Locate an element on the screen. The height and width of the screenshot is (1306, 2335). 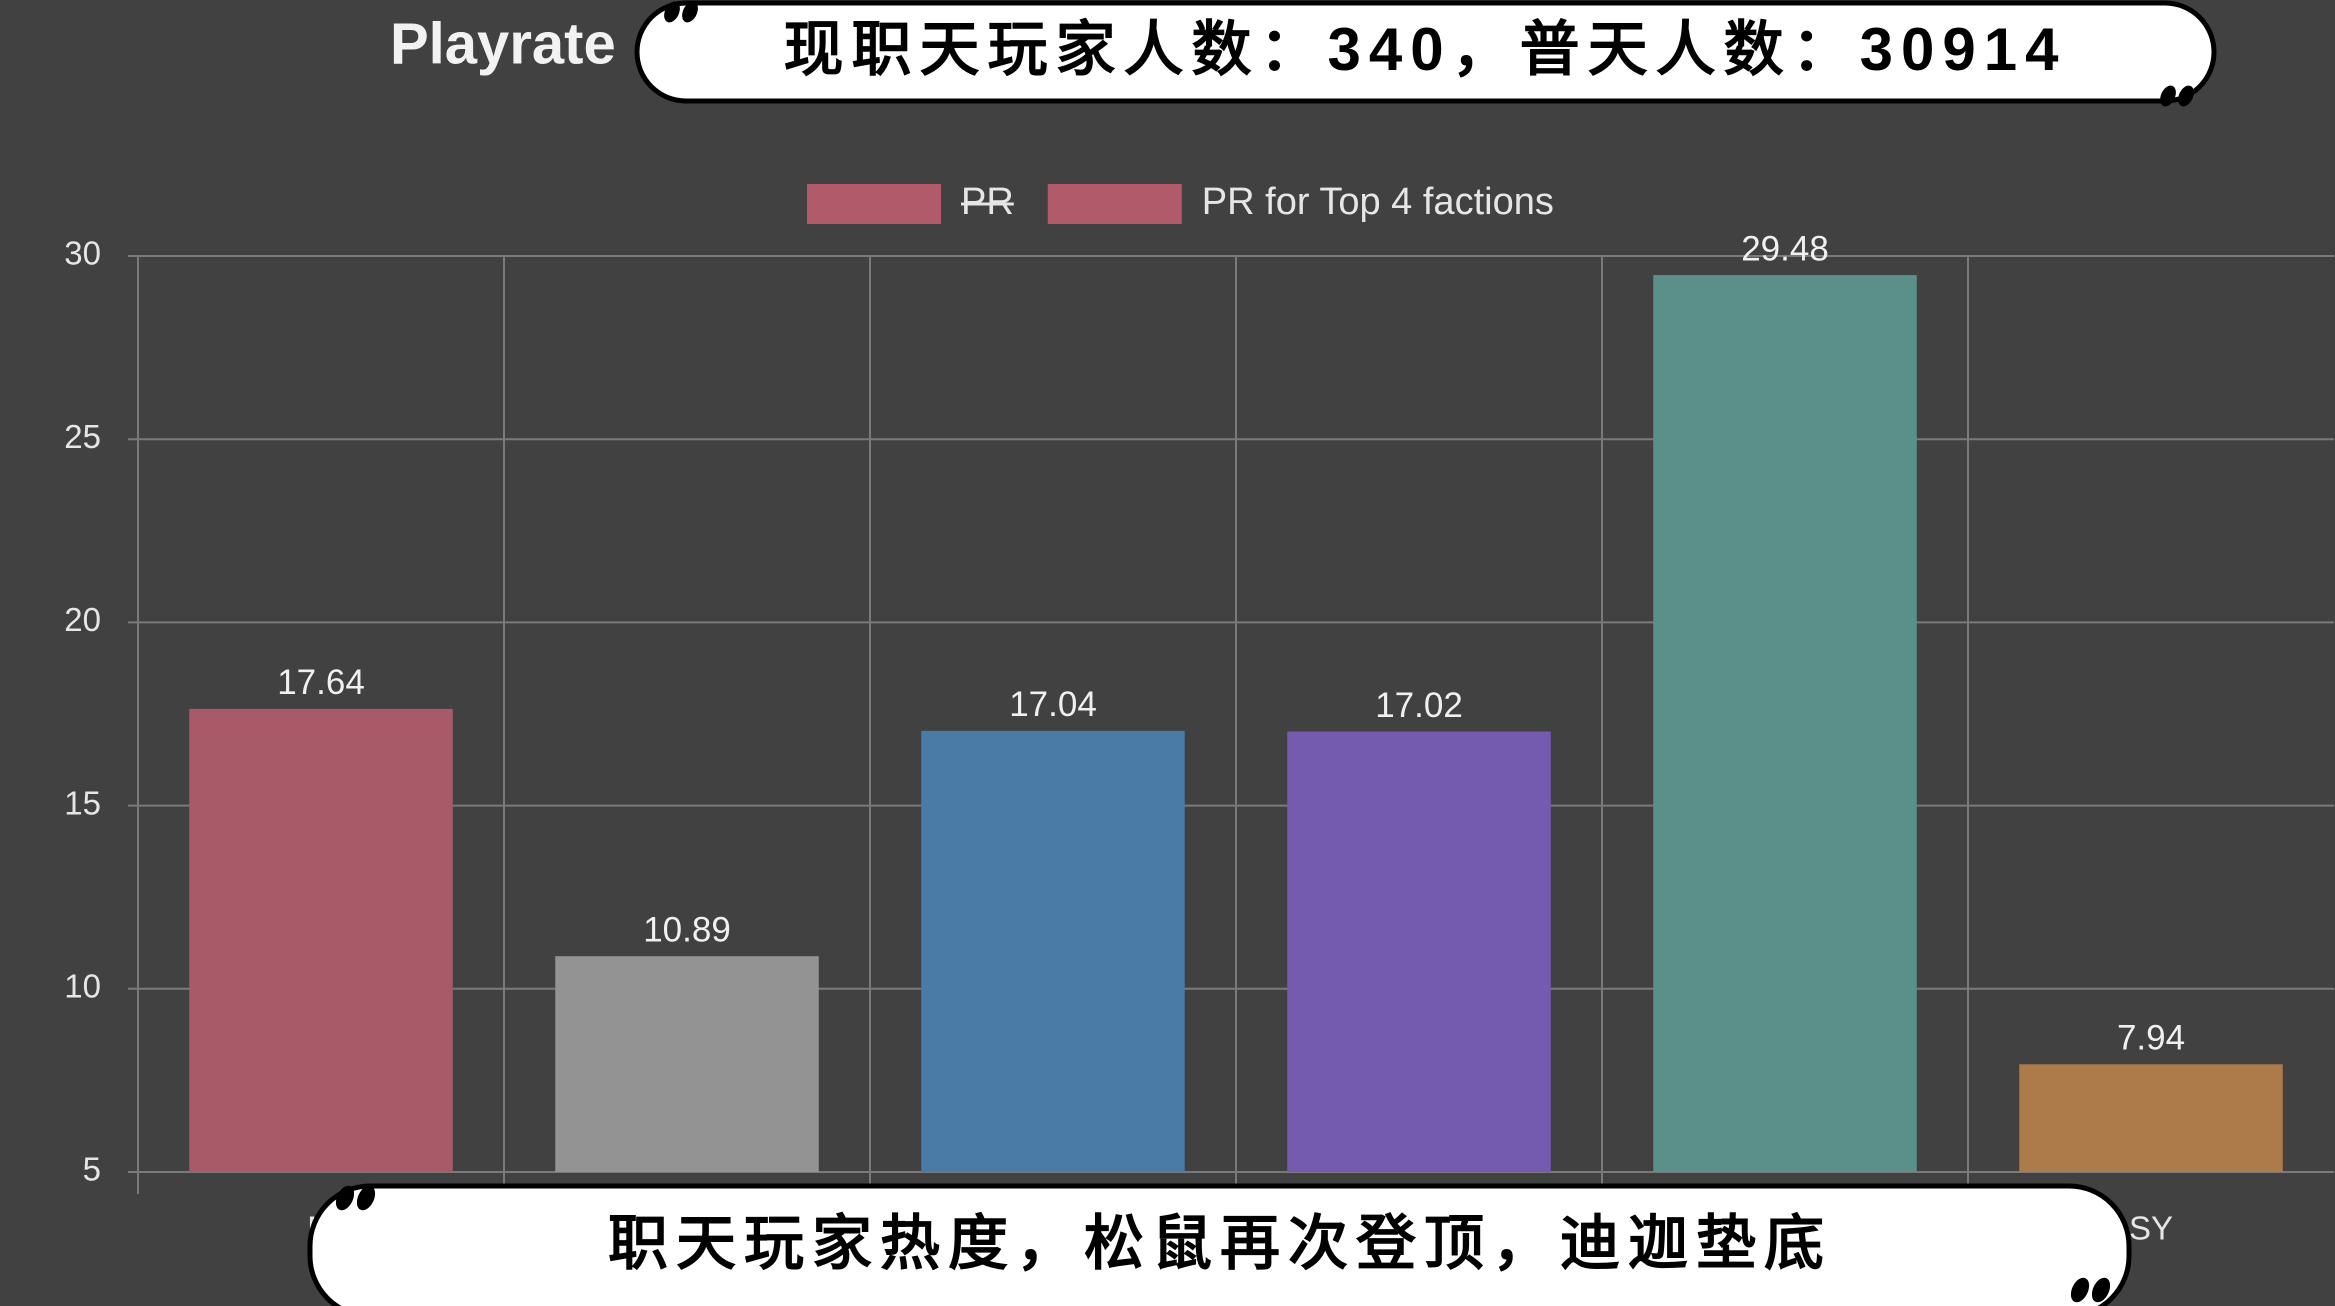
y-tick-label: 5 is located at coordinates (92, 1169).